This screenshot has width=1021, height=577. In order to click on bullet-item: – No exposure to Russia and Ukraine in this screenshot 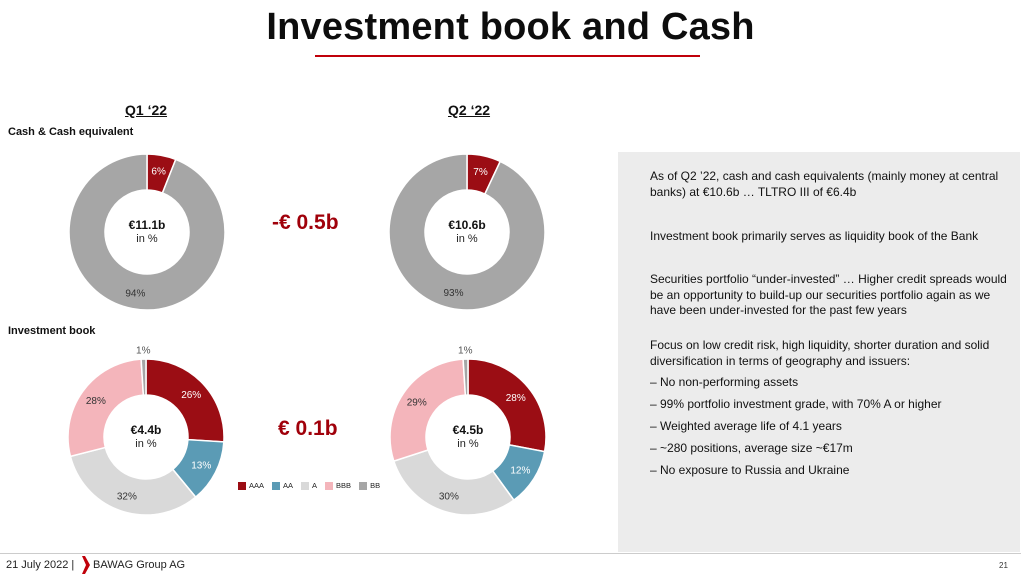, I will do `click(750, 470)`.